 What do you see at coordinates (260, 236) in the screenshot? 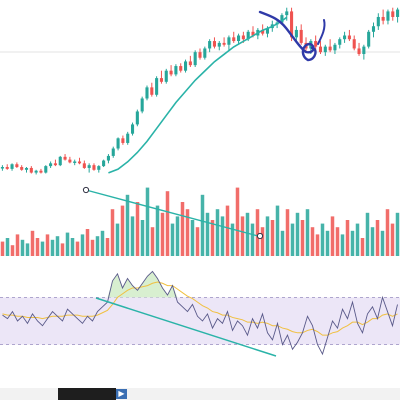
I see `trendline-handle` at bounding box center [260, 236].